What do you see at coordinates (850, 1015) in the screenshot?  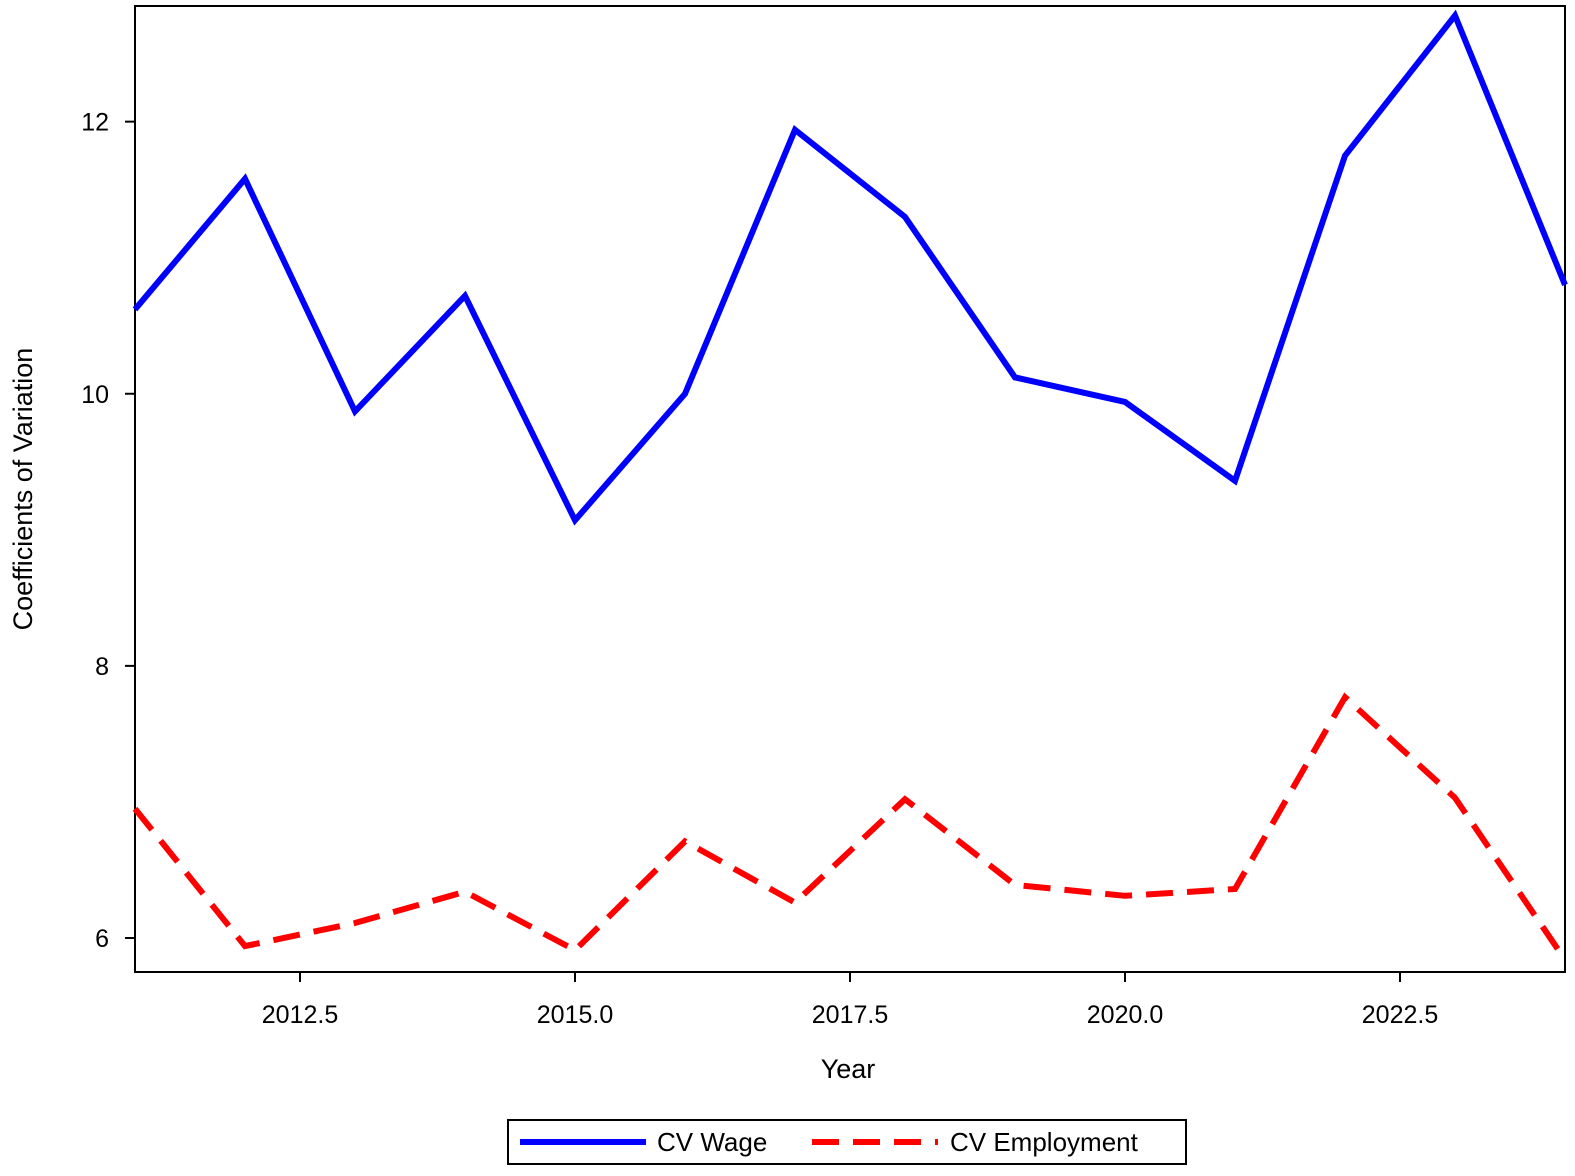 I see `x-tick-label: 2017.5` at bounding box center [850, 1015].